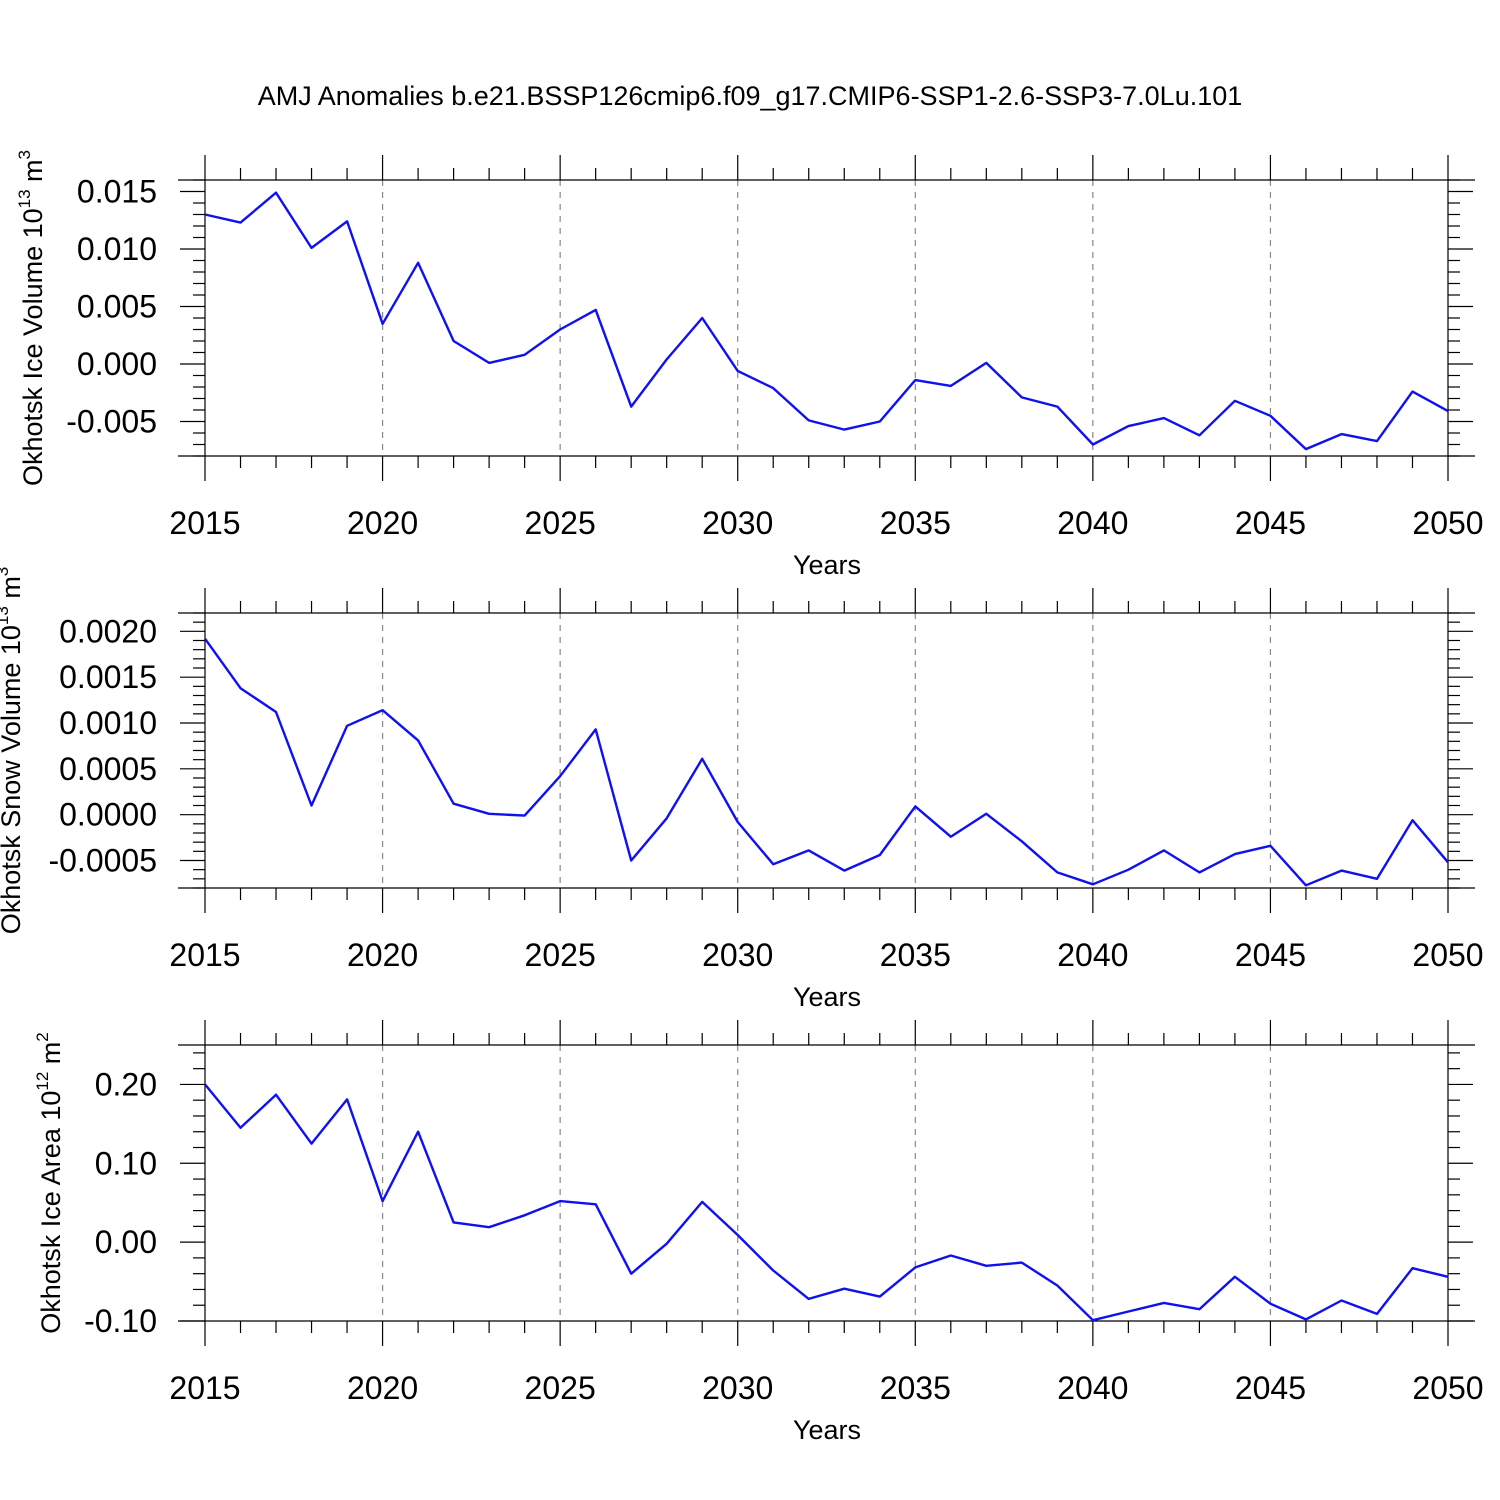 The width and height of the screenshot is (1500, 1500). Describe the element at coordinates (120, 1321) in the screenshot. I see `y-tick-label: -0.10` at that location.